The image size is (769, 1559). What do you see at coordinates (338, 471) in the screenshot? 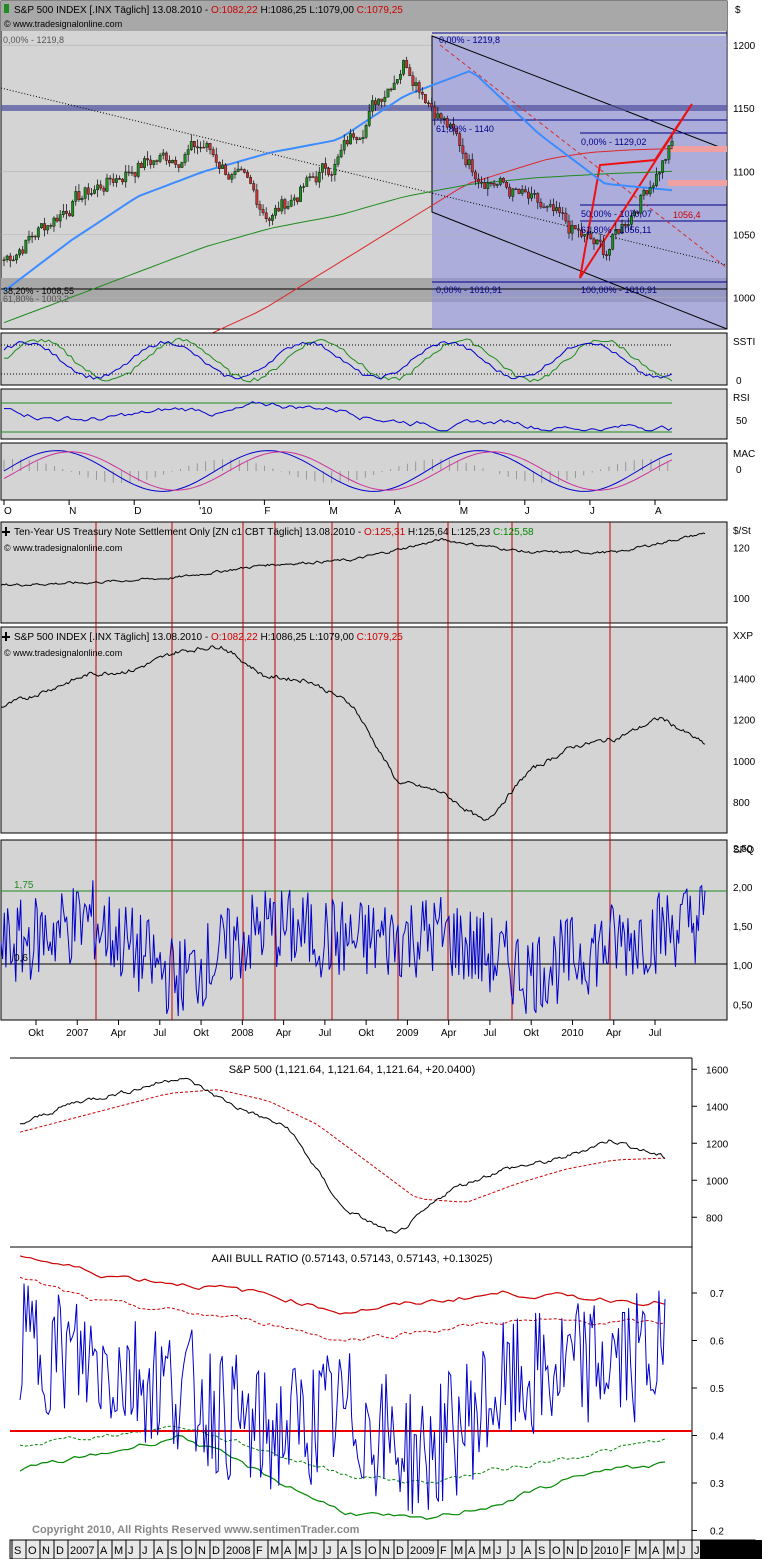
I see `macd-line` at bounding box center [338, 471].